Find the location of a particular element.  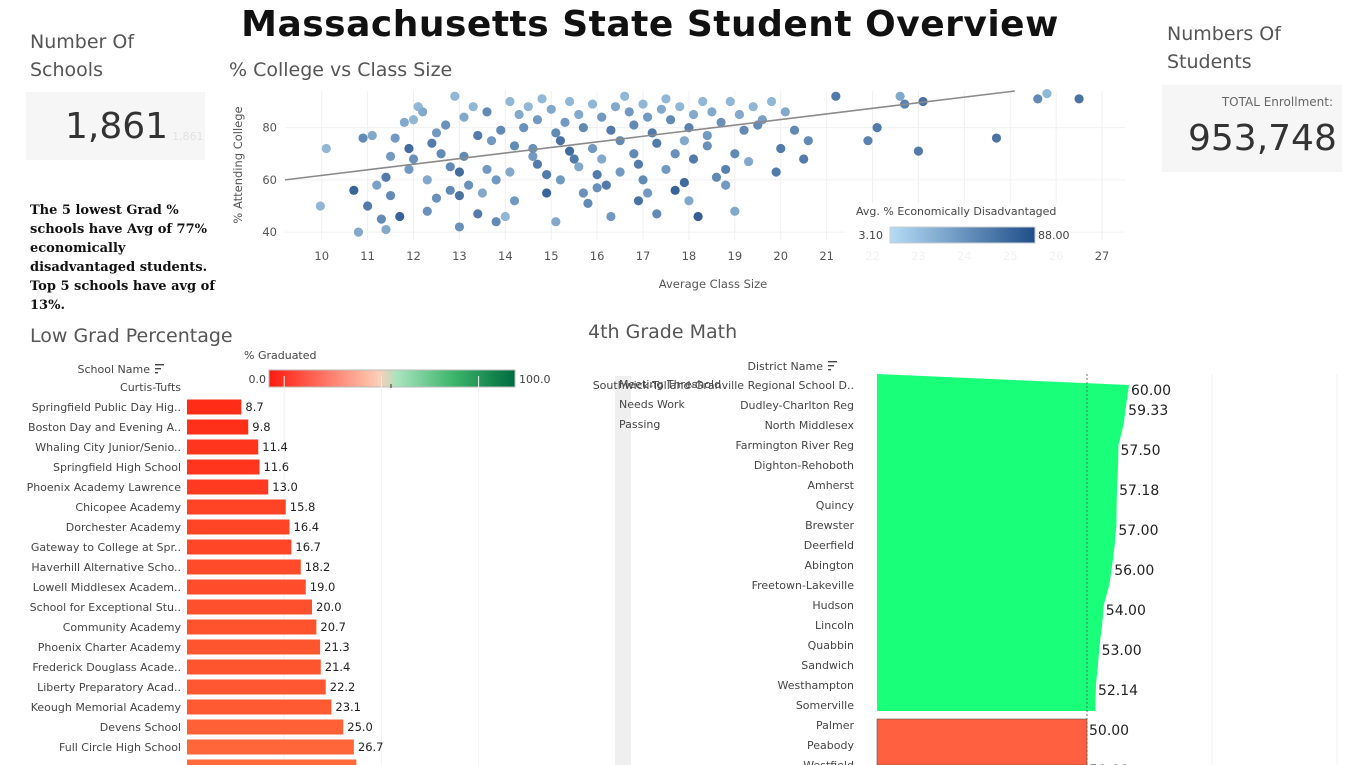

sort-icon is located at coordinates (159, 369).